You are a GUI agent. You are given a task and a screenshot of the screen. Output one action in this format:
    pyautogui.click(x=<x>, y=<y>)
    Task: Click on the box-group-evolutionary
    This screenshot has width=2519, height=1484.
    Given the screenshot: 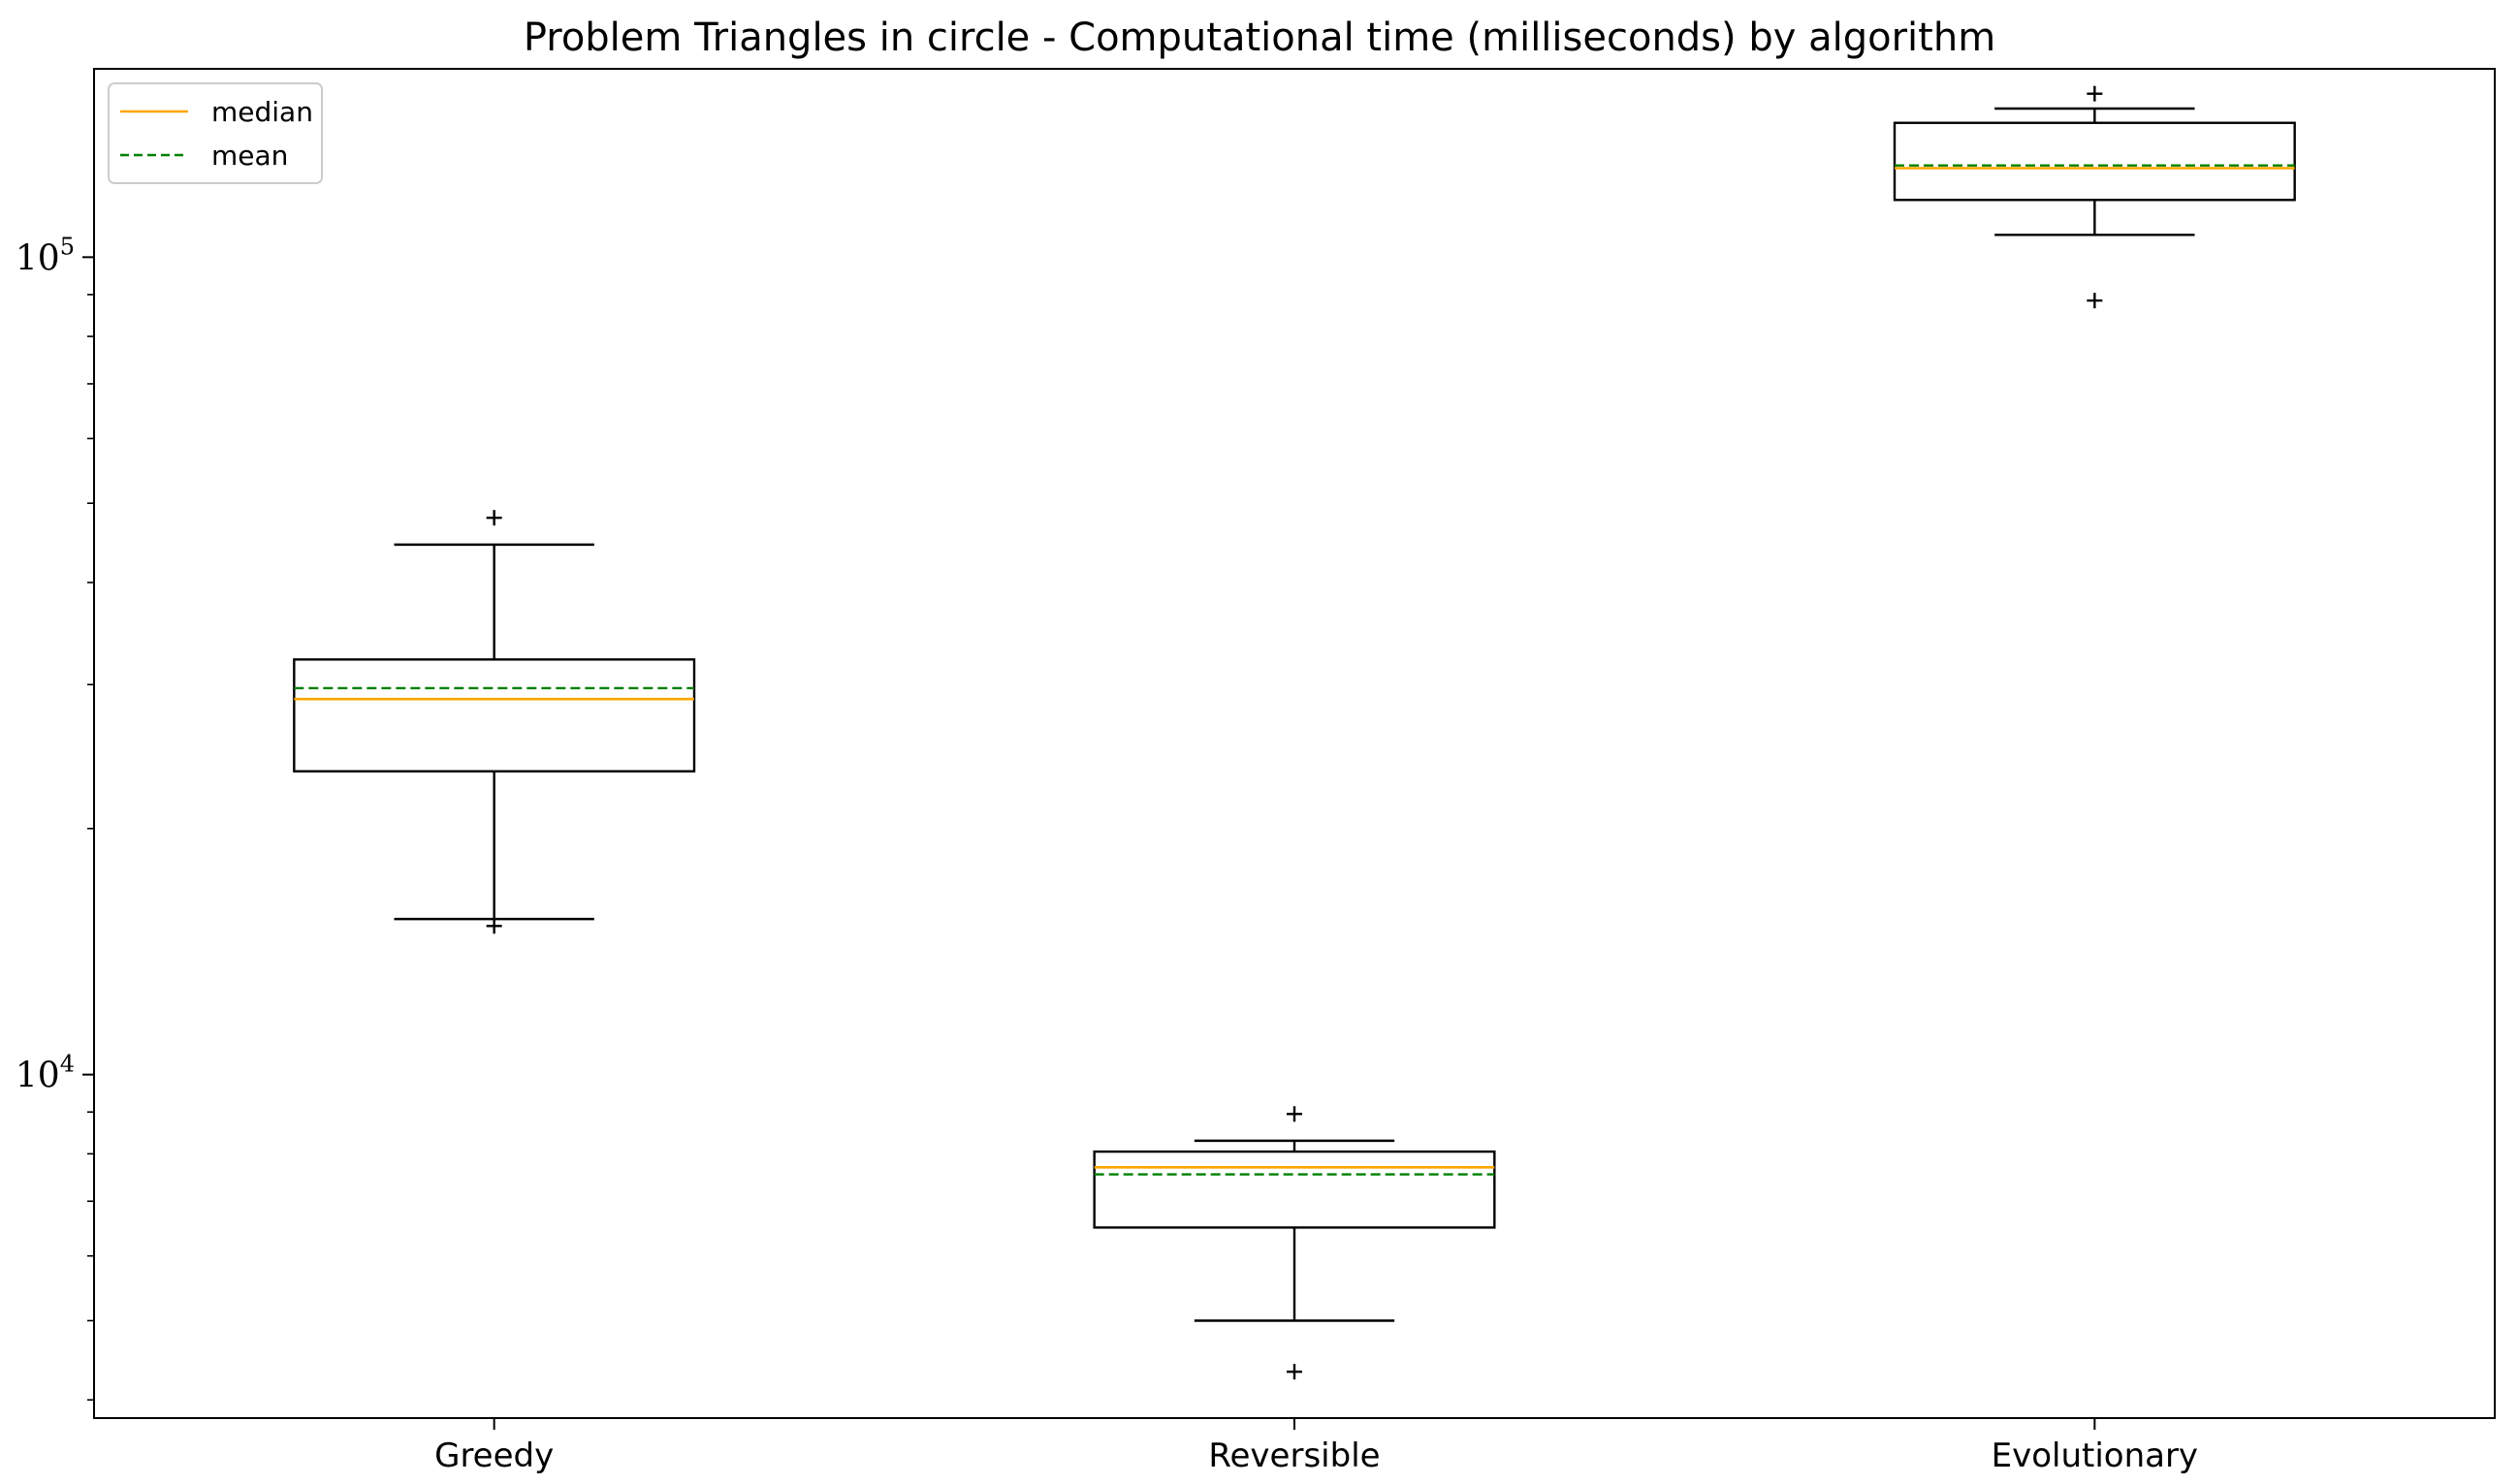 What is the action you would take?
    pyautogui.click(x=2094, y=197)
    